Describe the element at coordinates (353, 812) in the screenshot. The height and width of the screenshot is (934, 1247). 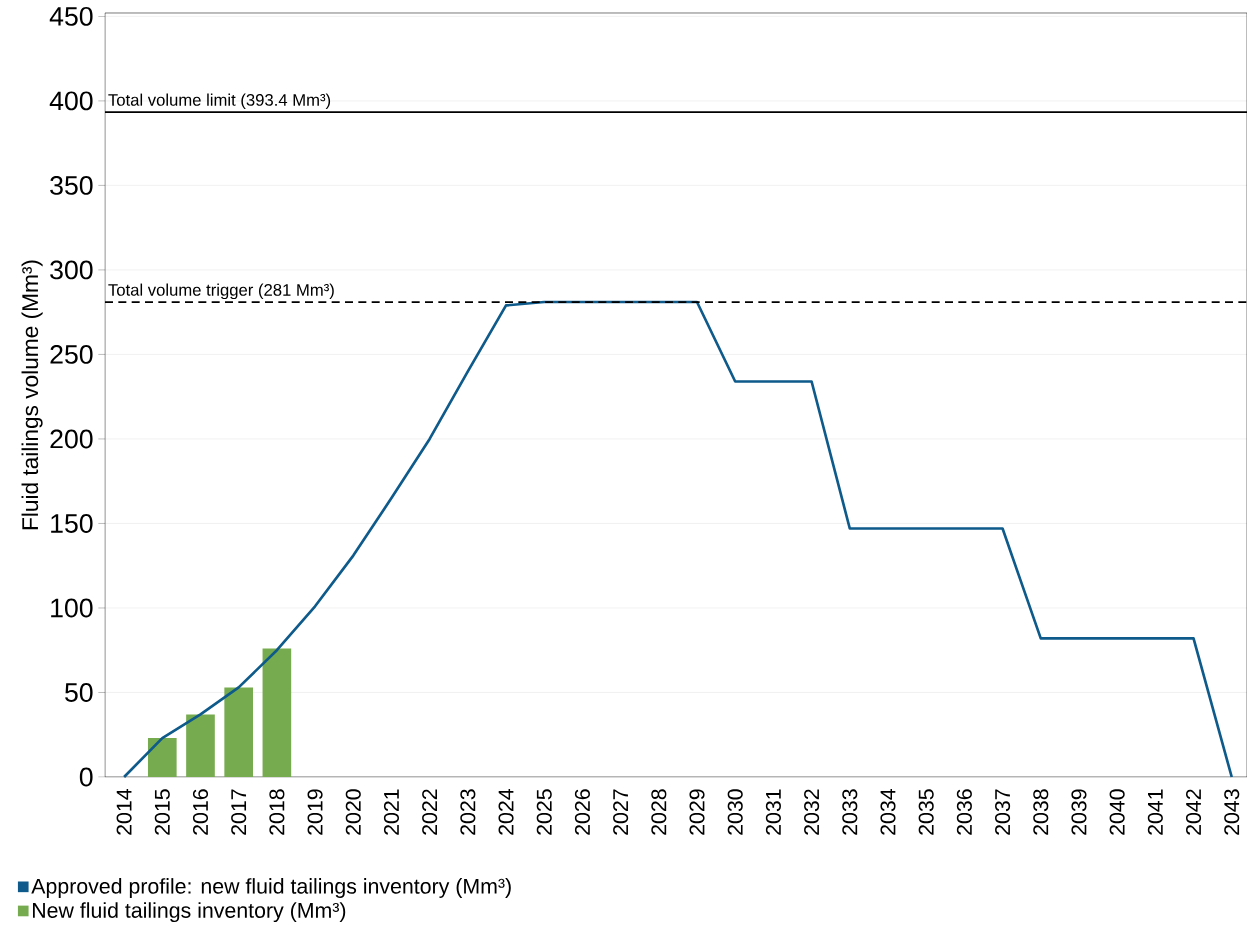
I see `x-tick-label: 2020` at that location.